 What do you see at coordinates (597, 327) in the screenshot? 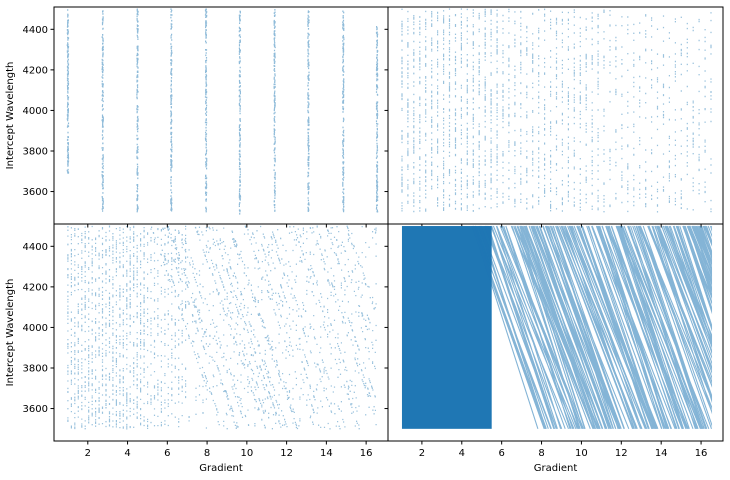
I see `scatter-diagonals` at bounding box center [597, 327].